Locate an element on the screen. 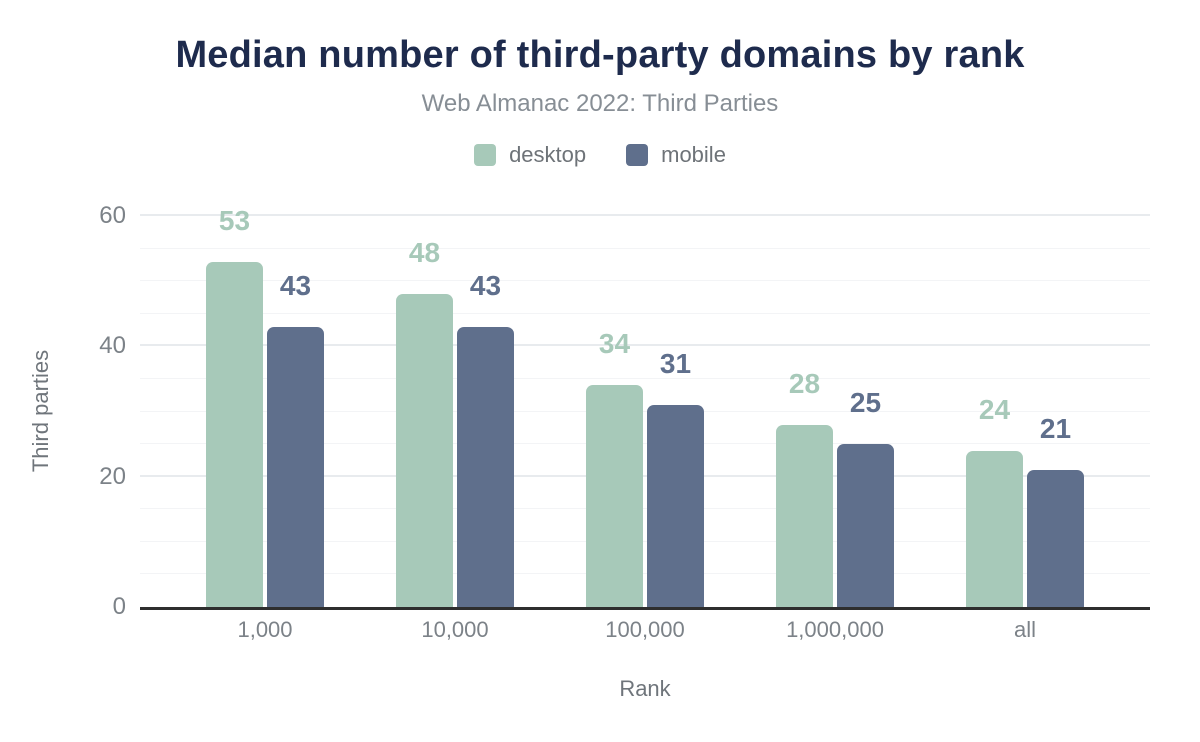  bar-value-label-desktop-1,000,000: 28 is located at coordinates (804, 383).